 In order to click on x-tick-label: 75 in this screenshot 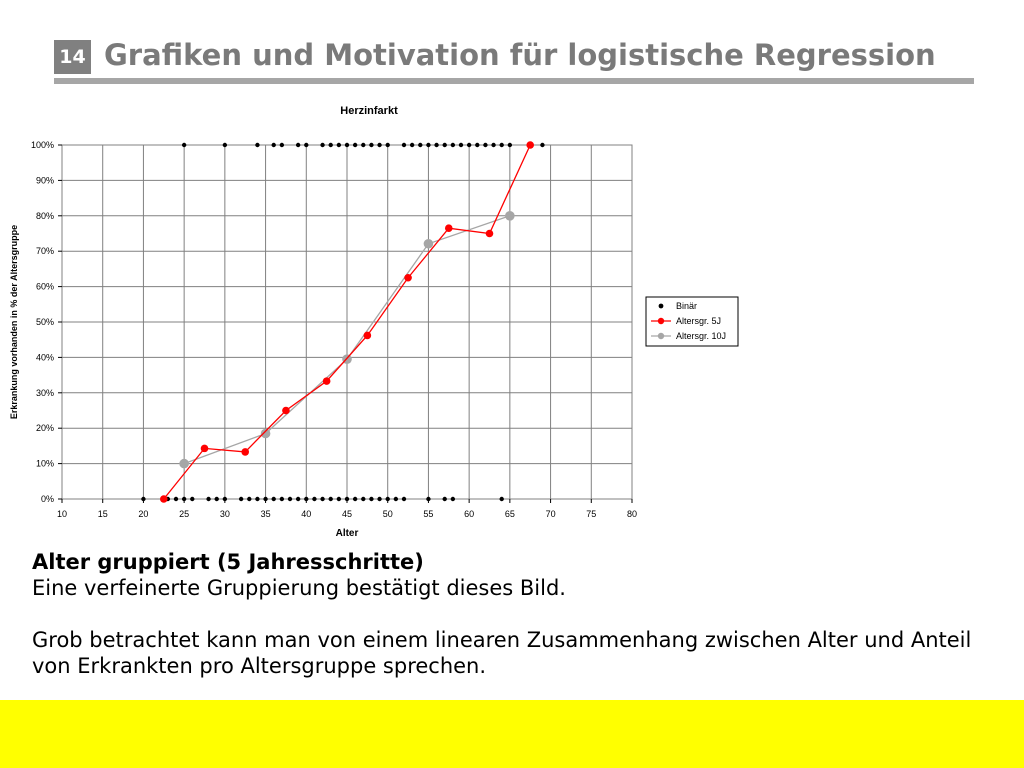, I will do `click(591, 514)`.